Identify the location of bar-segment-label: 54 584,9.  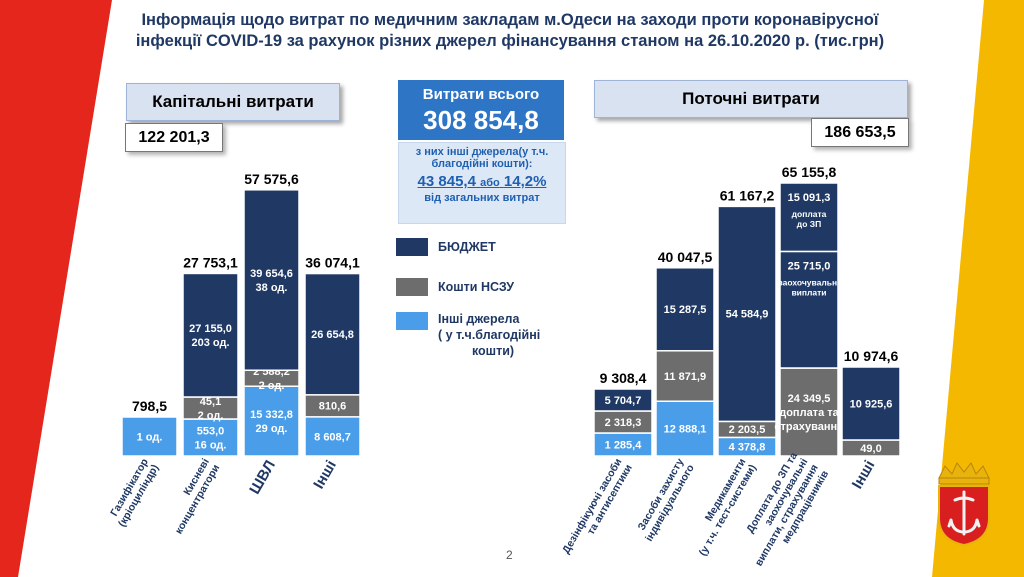
(747, 315).